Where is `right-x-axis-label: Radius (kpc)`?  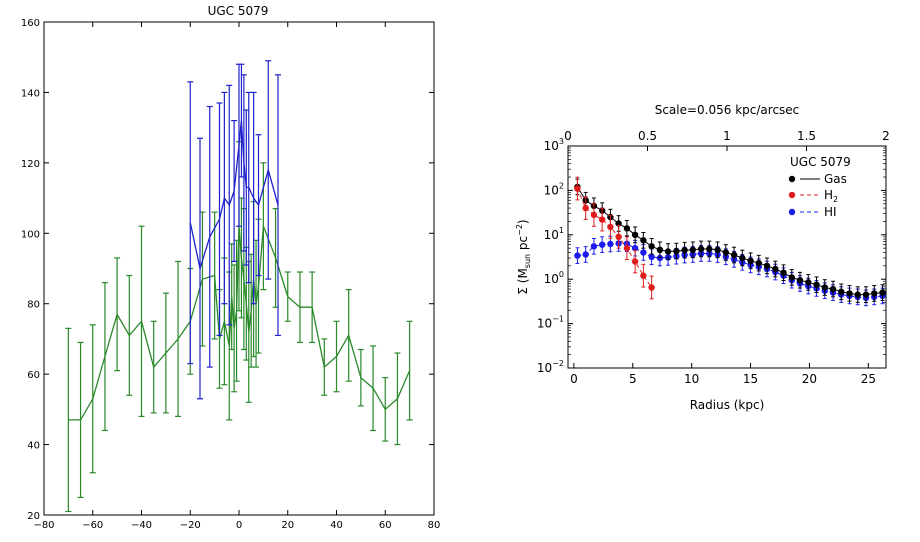
right-x-axis-label: Radius (kpc) is located at coordinates (727, 405).